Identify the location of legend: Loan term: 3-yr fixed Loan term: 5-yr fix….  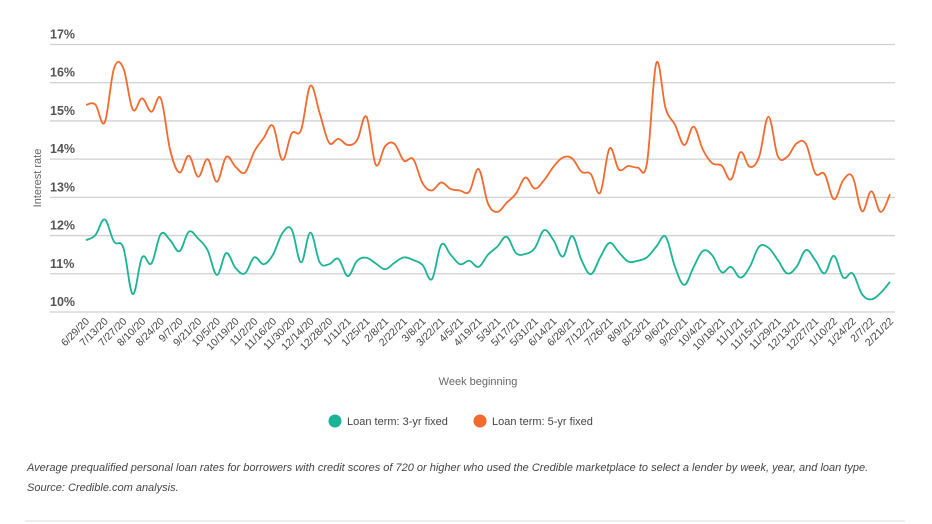
(460, 421).